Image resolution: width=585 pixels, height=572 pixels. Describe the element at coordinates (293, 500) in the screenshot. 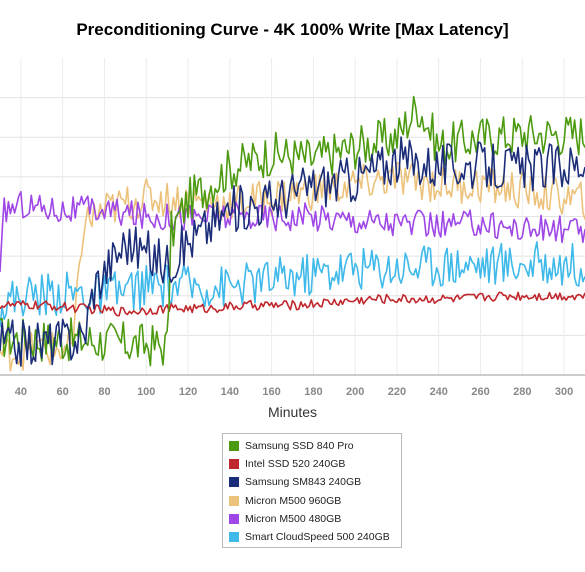

I see `legend-label: Micron M500 960GB` at that location.